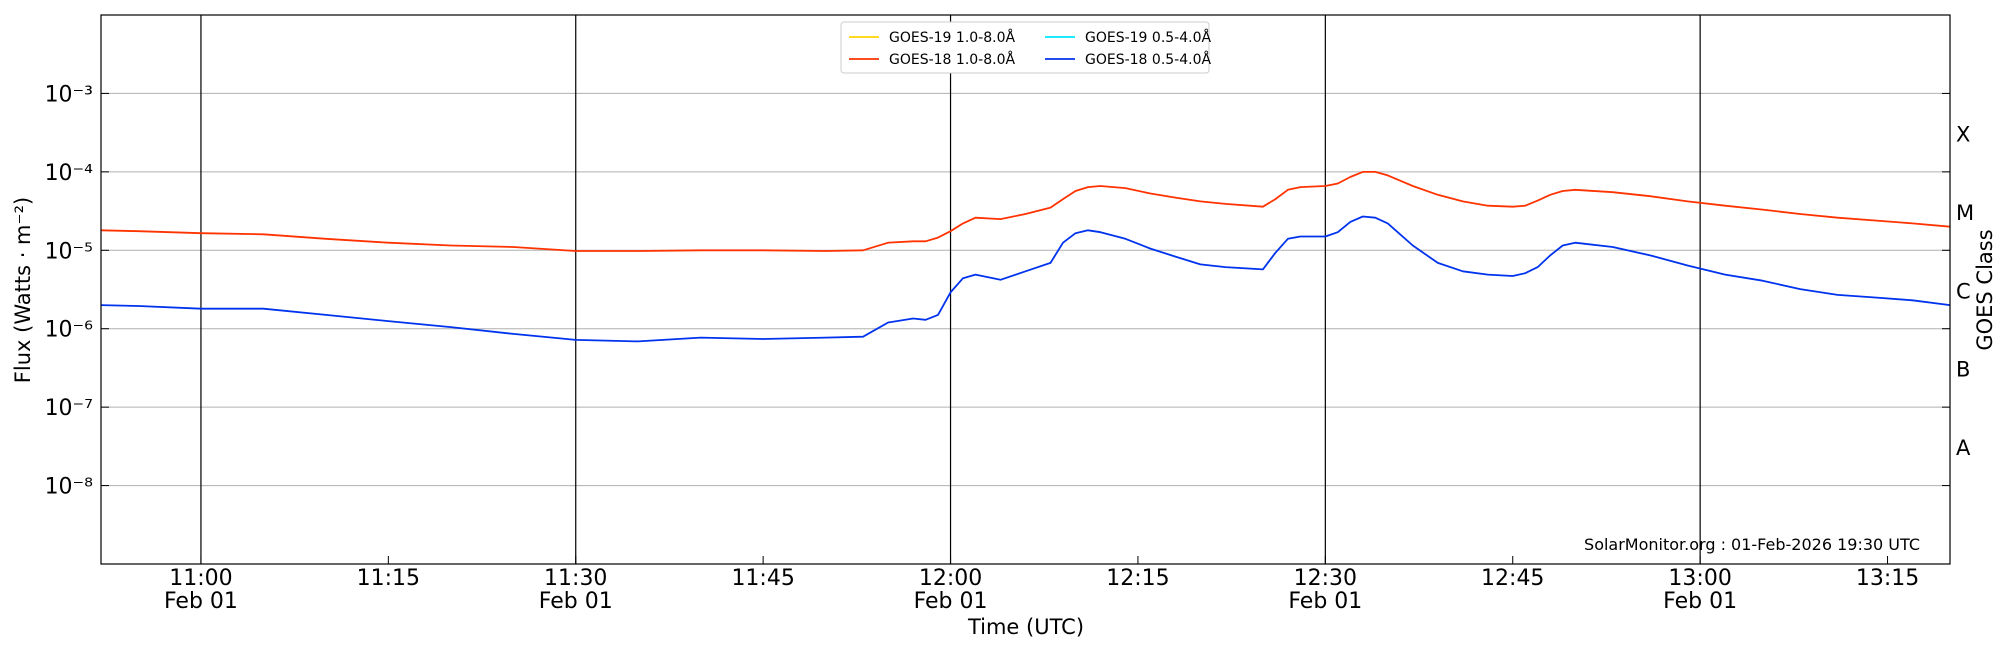  Describe the element at coordinates (575, 578) in the screenshot. I see `x-tick-label: 11:30` at that location.